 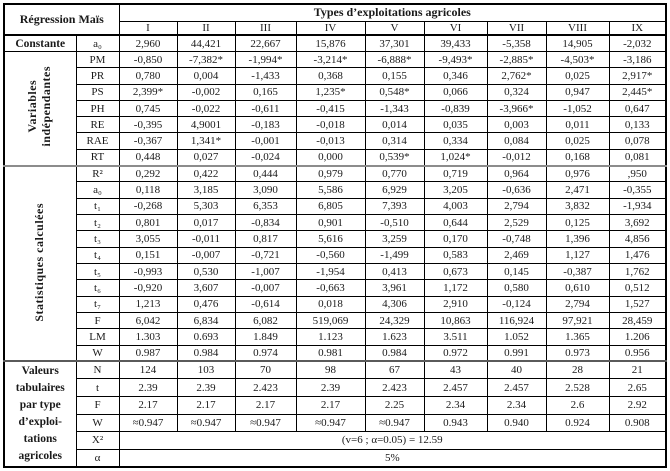 I want to click on table-cell: 0,644, so click(x=455, y=223).